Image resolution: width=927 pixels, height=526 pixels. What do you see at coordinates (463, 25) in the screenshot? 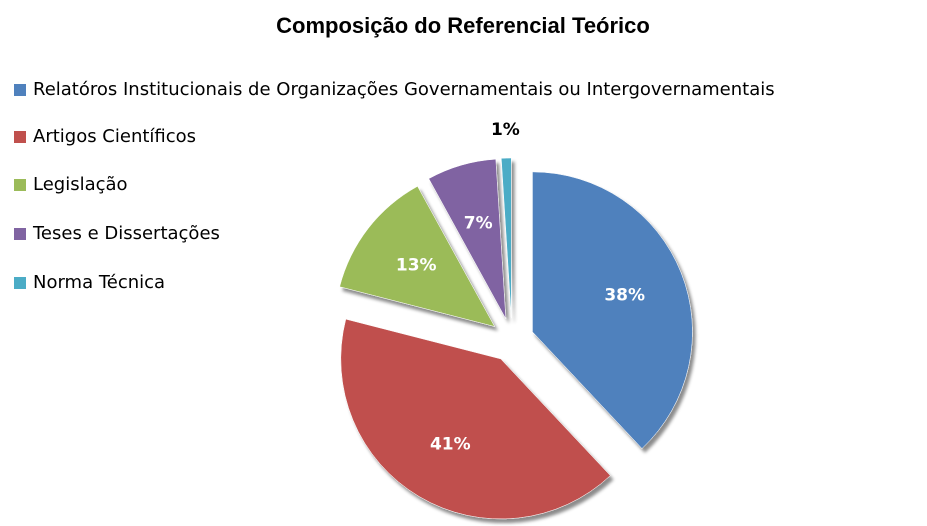
I see `chart-title: Composição do Referencial Teórico` at bounding box center [463, 25].